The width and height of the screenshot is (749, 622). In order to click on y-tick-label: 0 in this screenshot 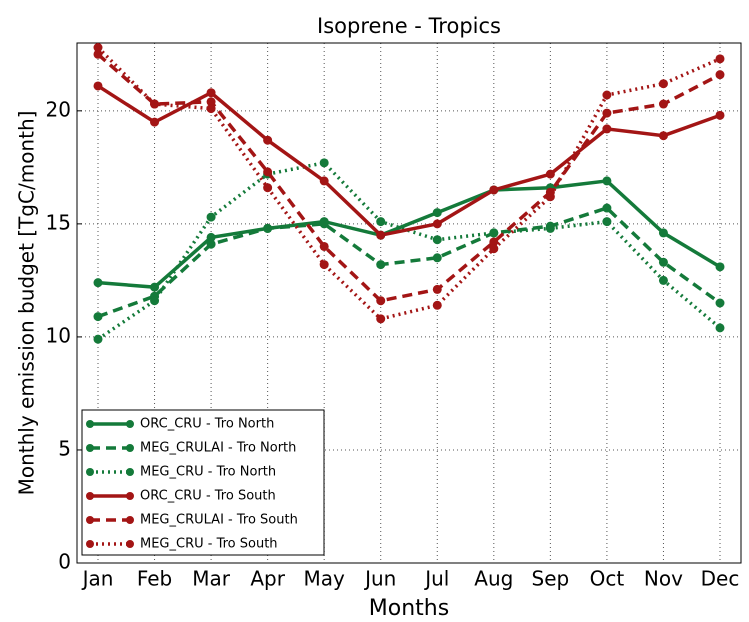, I will do `click(64, 562)`.